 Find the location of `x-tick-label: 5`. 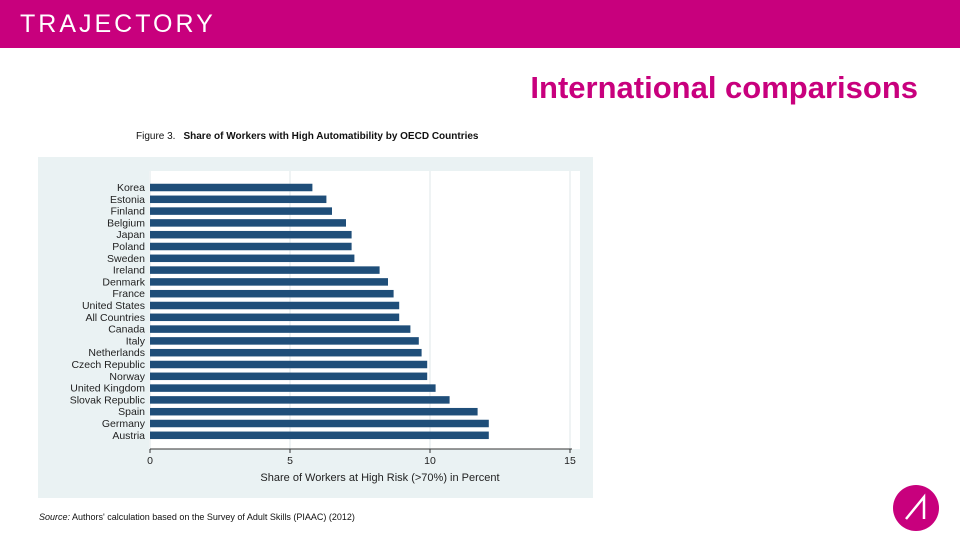

x-tick-label: 5 is located at coordinates (290, 461).